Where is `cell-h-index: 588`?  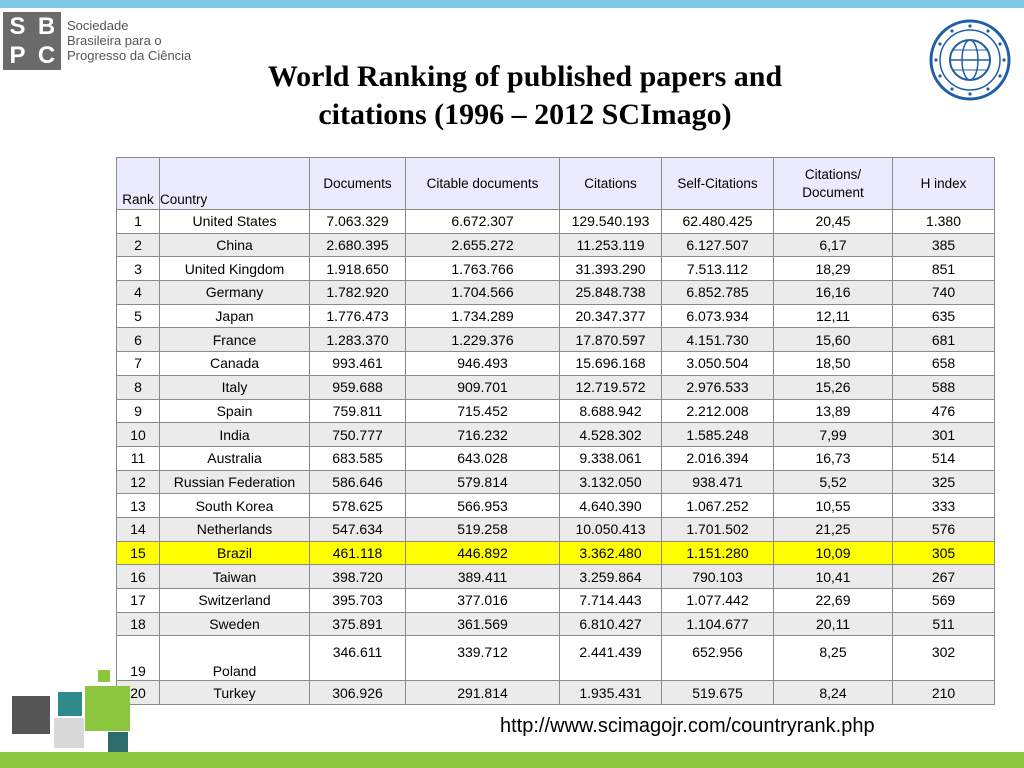 cell-h-index: 588 is located at coordinates (943, 387).